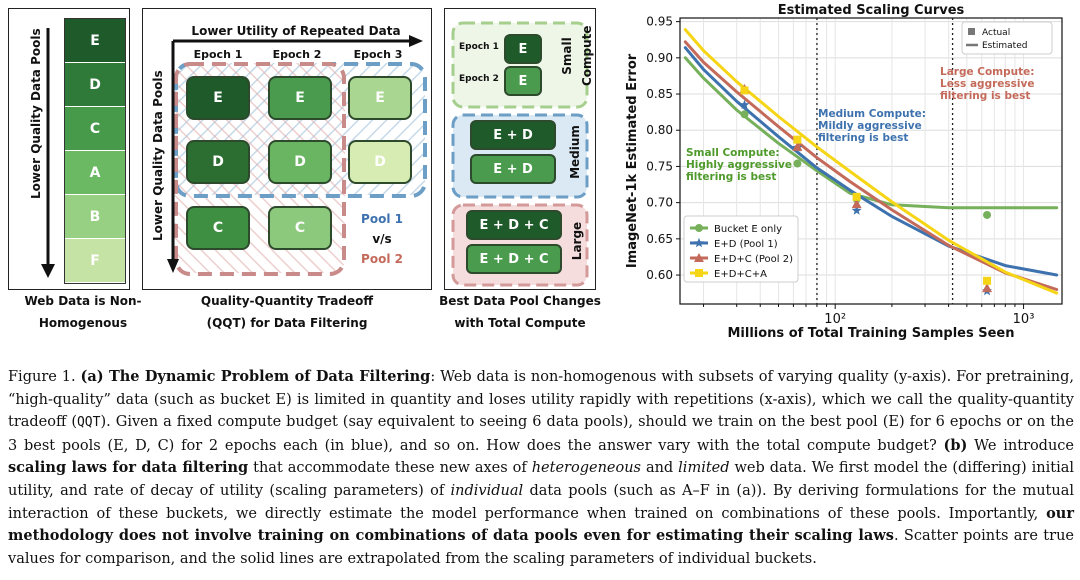 The height and width of the screenshot is (580, 1080). I want to click on y-tick-label-2: 0.70, so click(659, 203).